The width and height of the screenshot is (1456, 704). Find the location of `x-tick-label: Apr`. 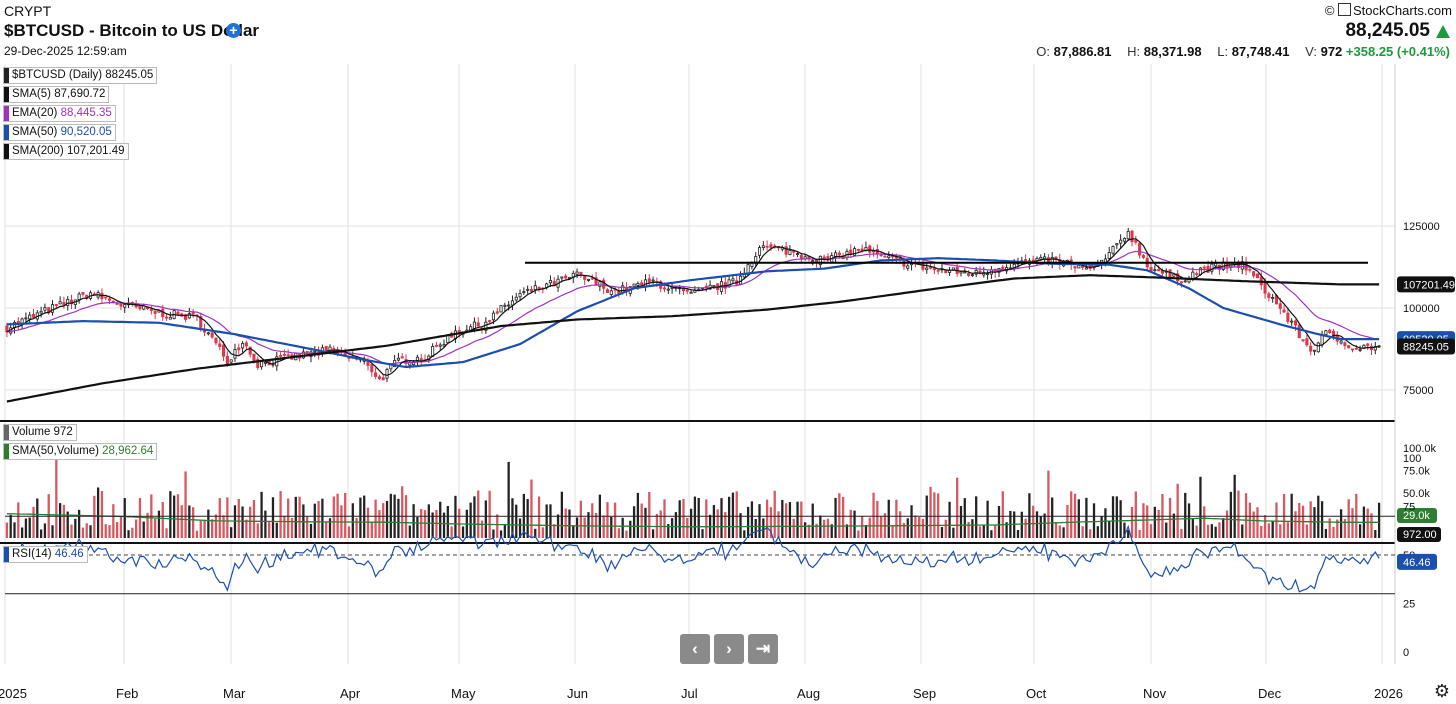

x-tick-label: Apr is located at coordinates (350, 693).